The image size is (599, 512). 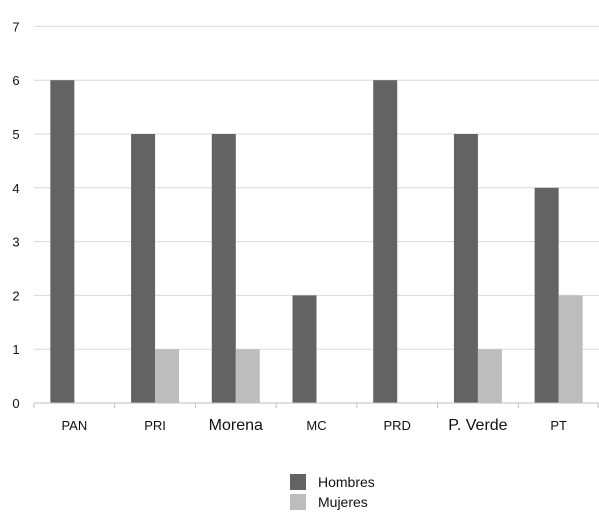 What do you see at coordinates (15, 295) in the screenshot?
I see `y-tick-label: 2` at bounding box center [15, 295].